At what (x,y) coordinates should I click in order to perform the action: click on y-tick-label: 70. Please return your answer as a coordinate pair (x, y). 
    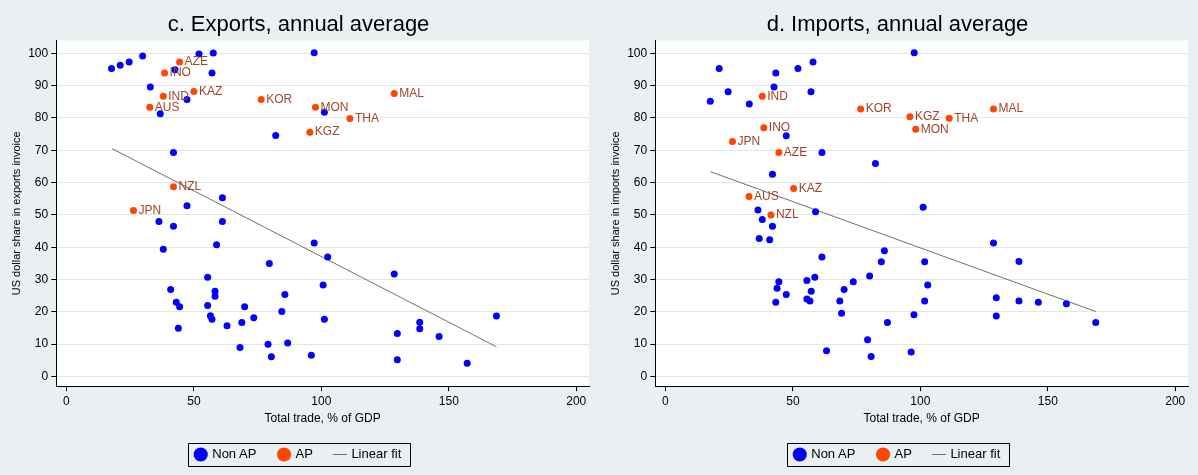
    Looking at the image, I should click on (41, 149).